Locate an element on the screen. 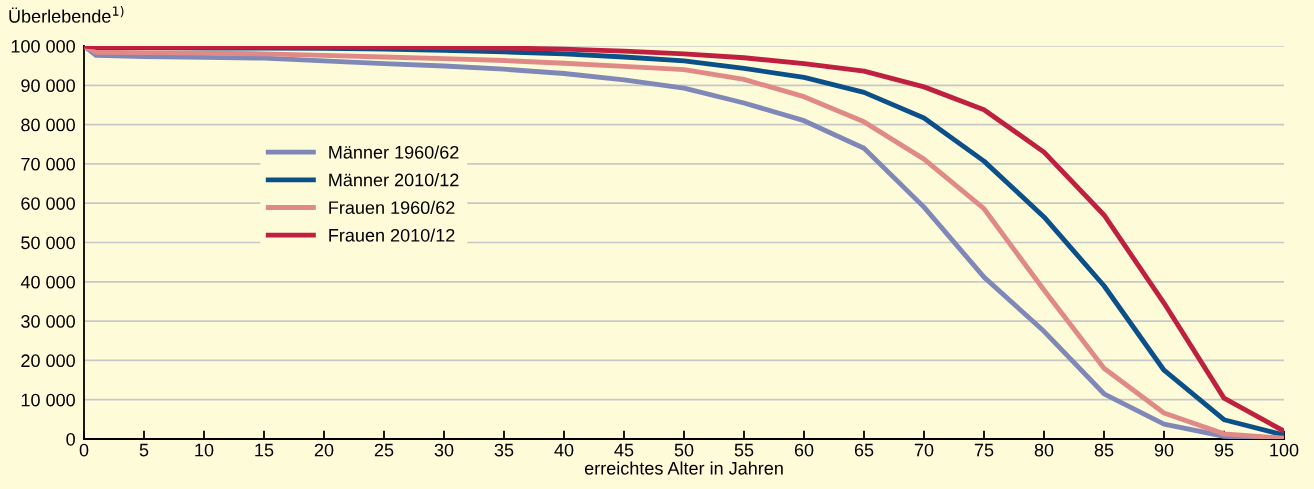  x-tick-label: 15 is located at coordinates (264, 450).